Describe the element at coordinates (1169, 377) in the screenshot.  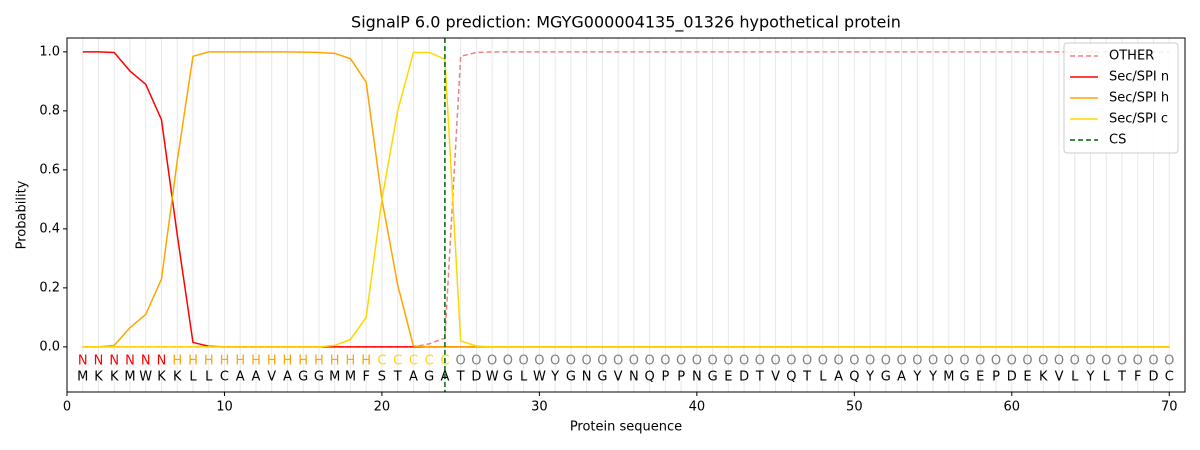
I see `residue-label: C` at that location.